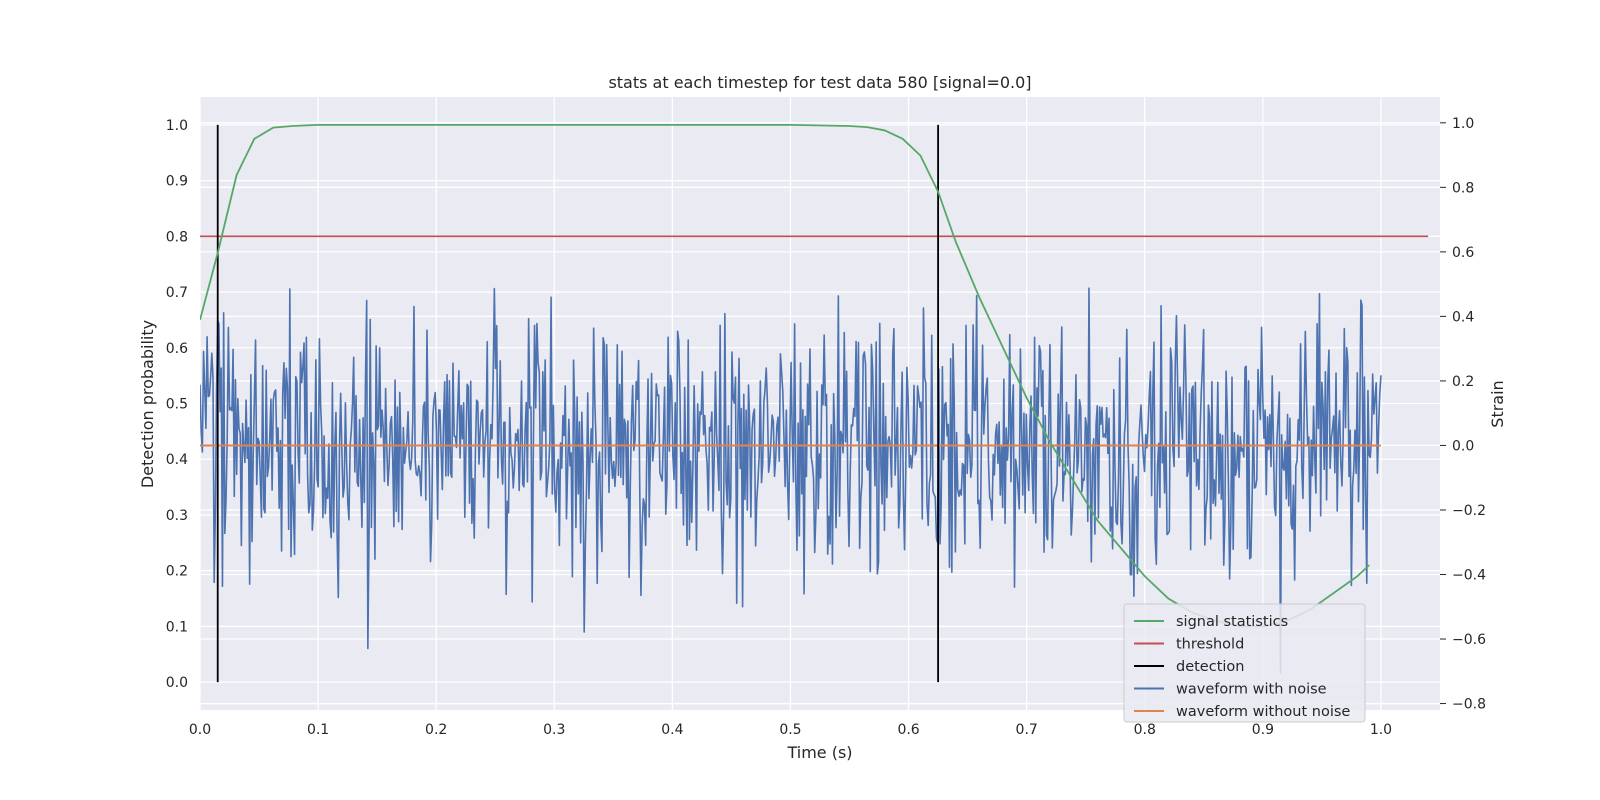  I want to click on legend-box, so click(1244, 663).